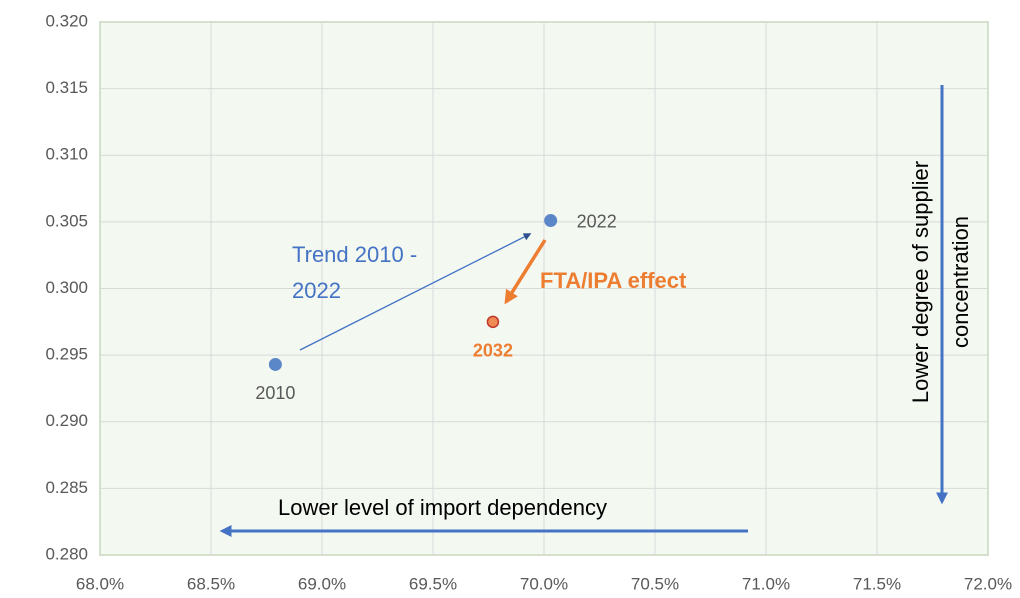 The height and width of the screenshot is (598, 1020). I want to click on y-tick-label: 0.280, so click(66, 553).